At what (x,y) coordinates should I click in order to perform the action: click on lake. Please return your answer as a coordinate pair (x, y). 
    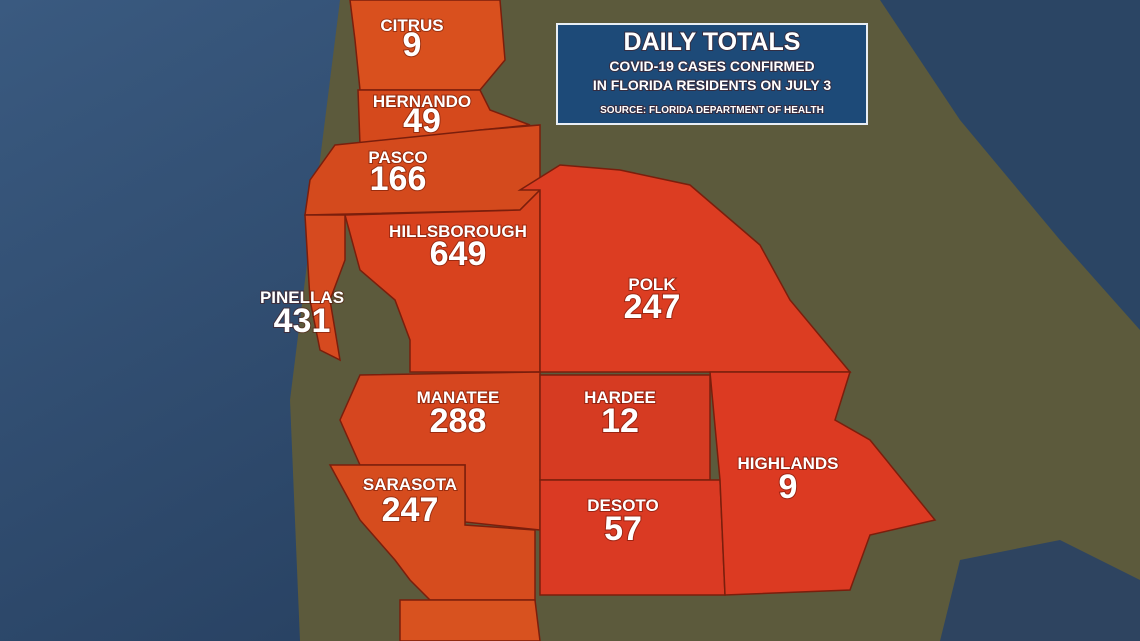
    Looking at the image, I should click on (1040, 590).